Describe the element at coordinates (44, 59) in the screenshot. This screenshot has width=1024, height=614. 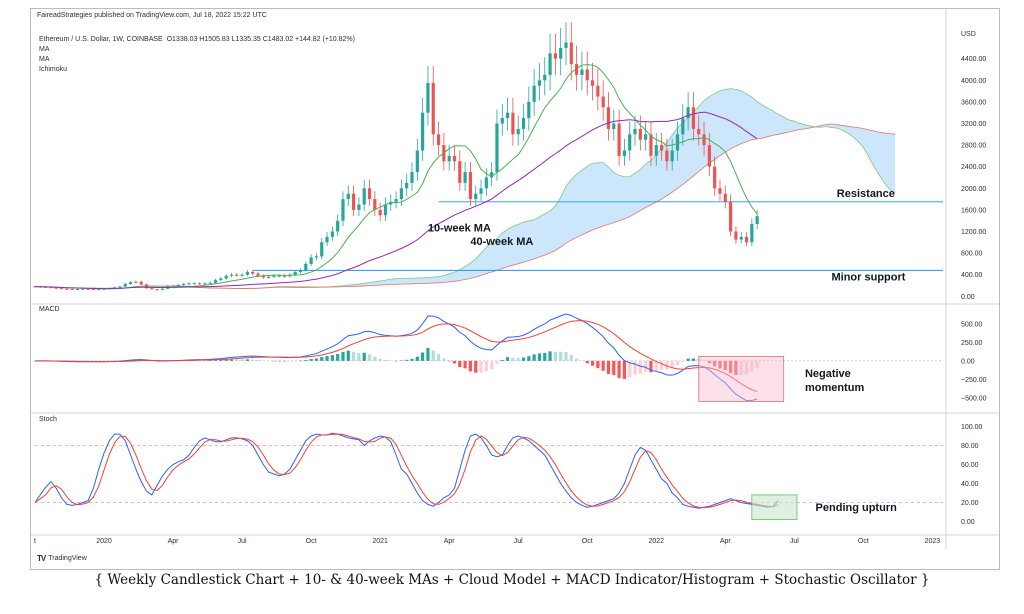
I see `indicator-ma40-legend: MA` at that location.